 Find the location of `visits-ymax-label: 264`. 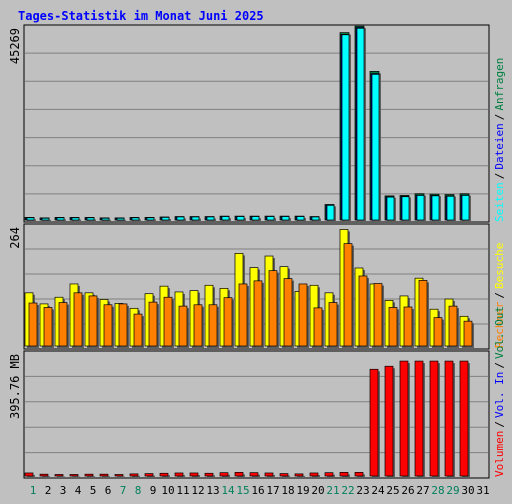

visits-ymax-label: 264 is located at coordinates (15, 238).